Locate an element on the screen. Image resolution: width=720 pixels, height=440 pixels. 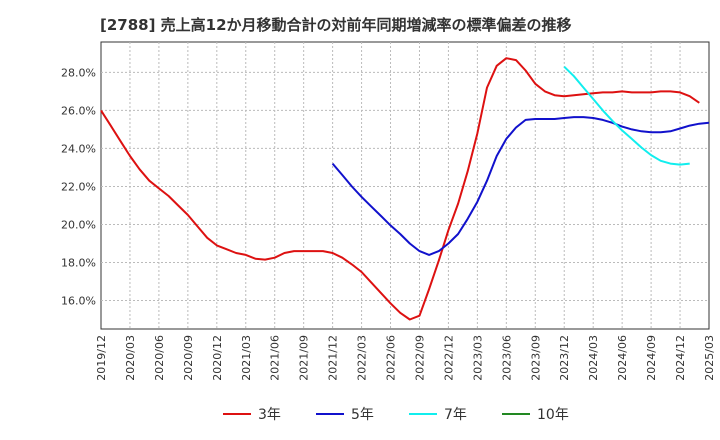
y-tick-label: 16.0% is located at coordinates (78, 300).